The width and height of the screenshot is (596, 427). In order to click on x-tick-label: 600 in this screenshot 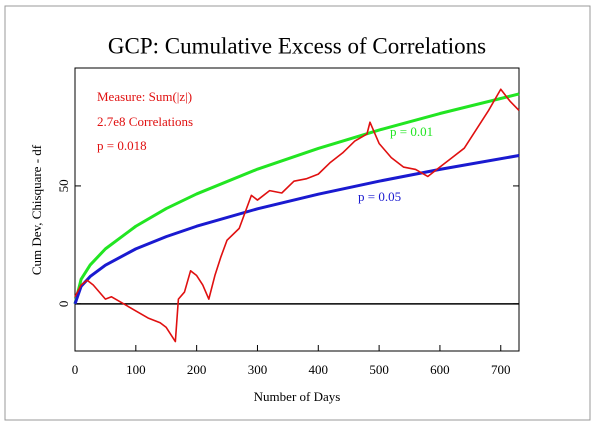, I will do `click(440, 369)`.